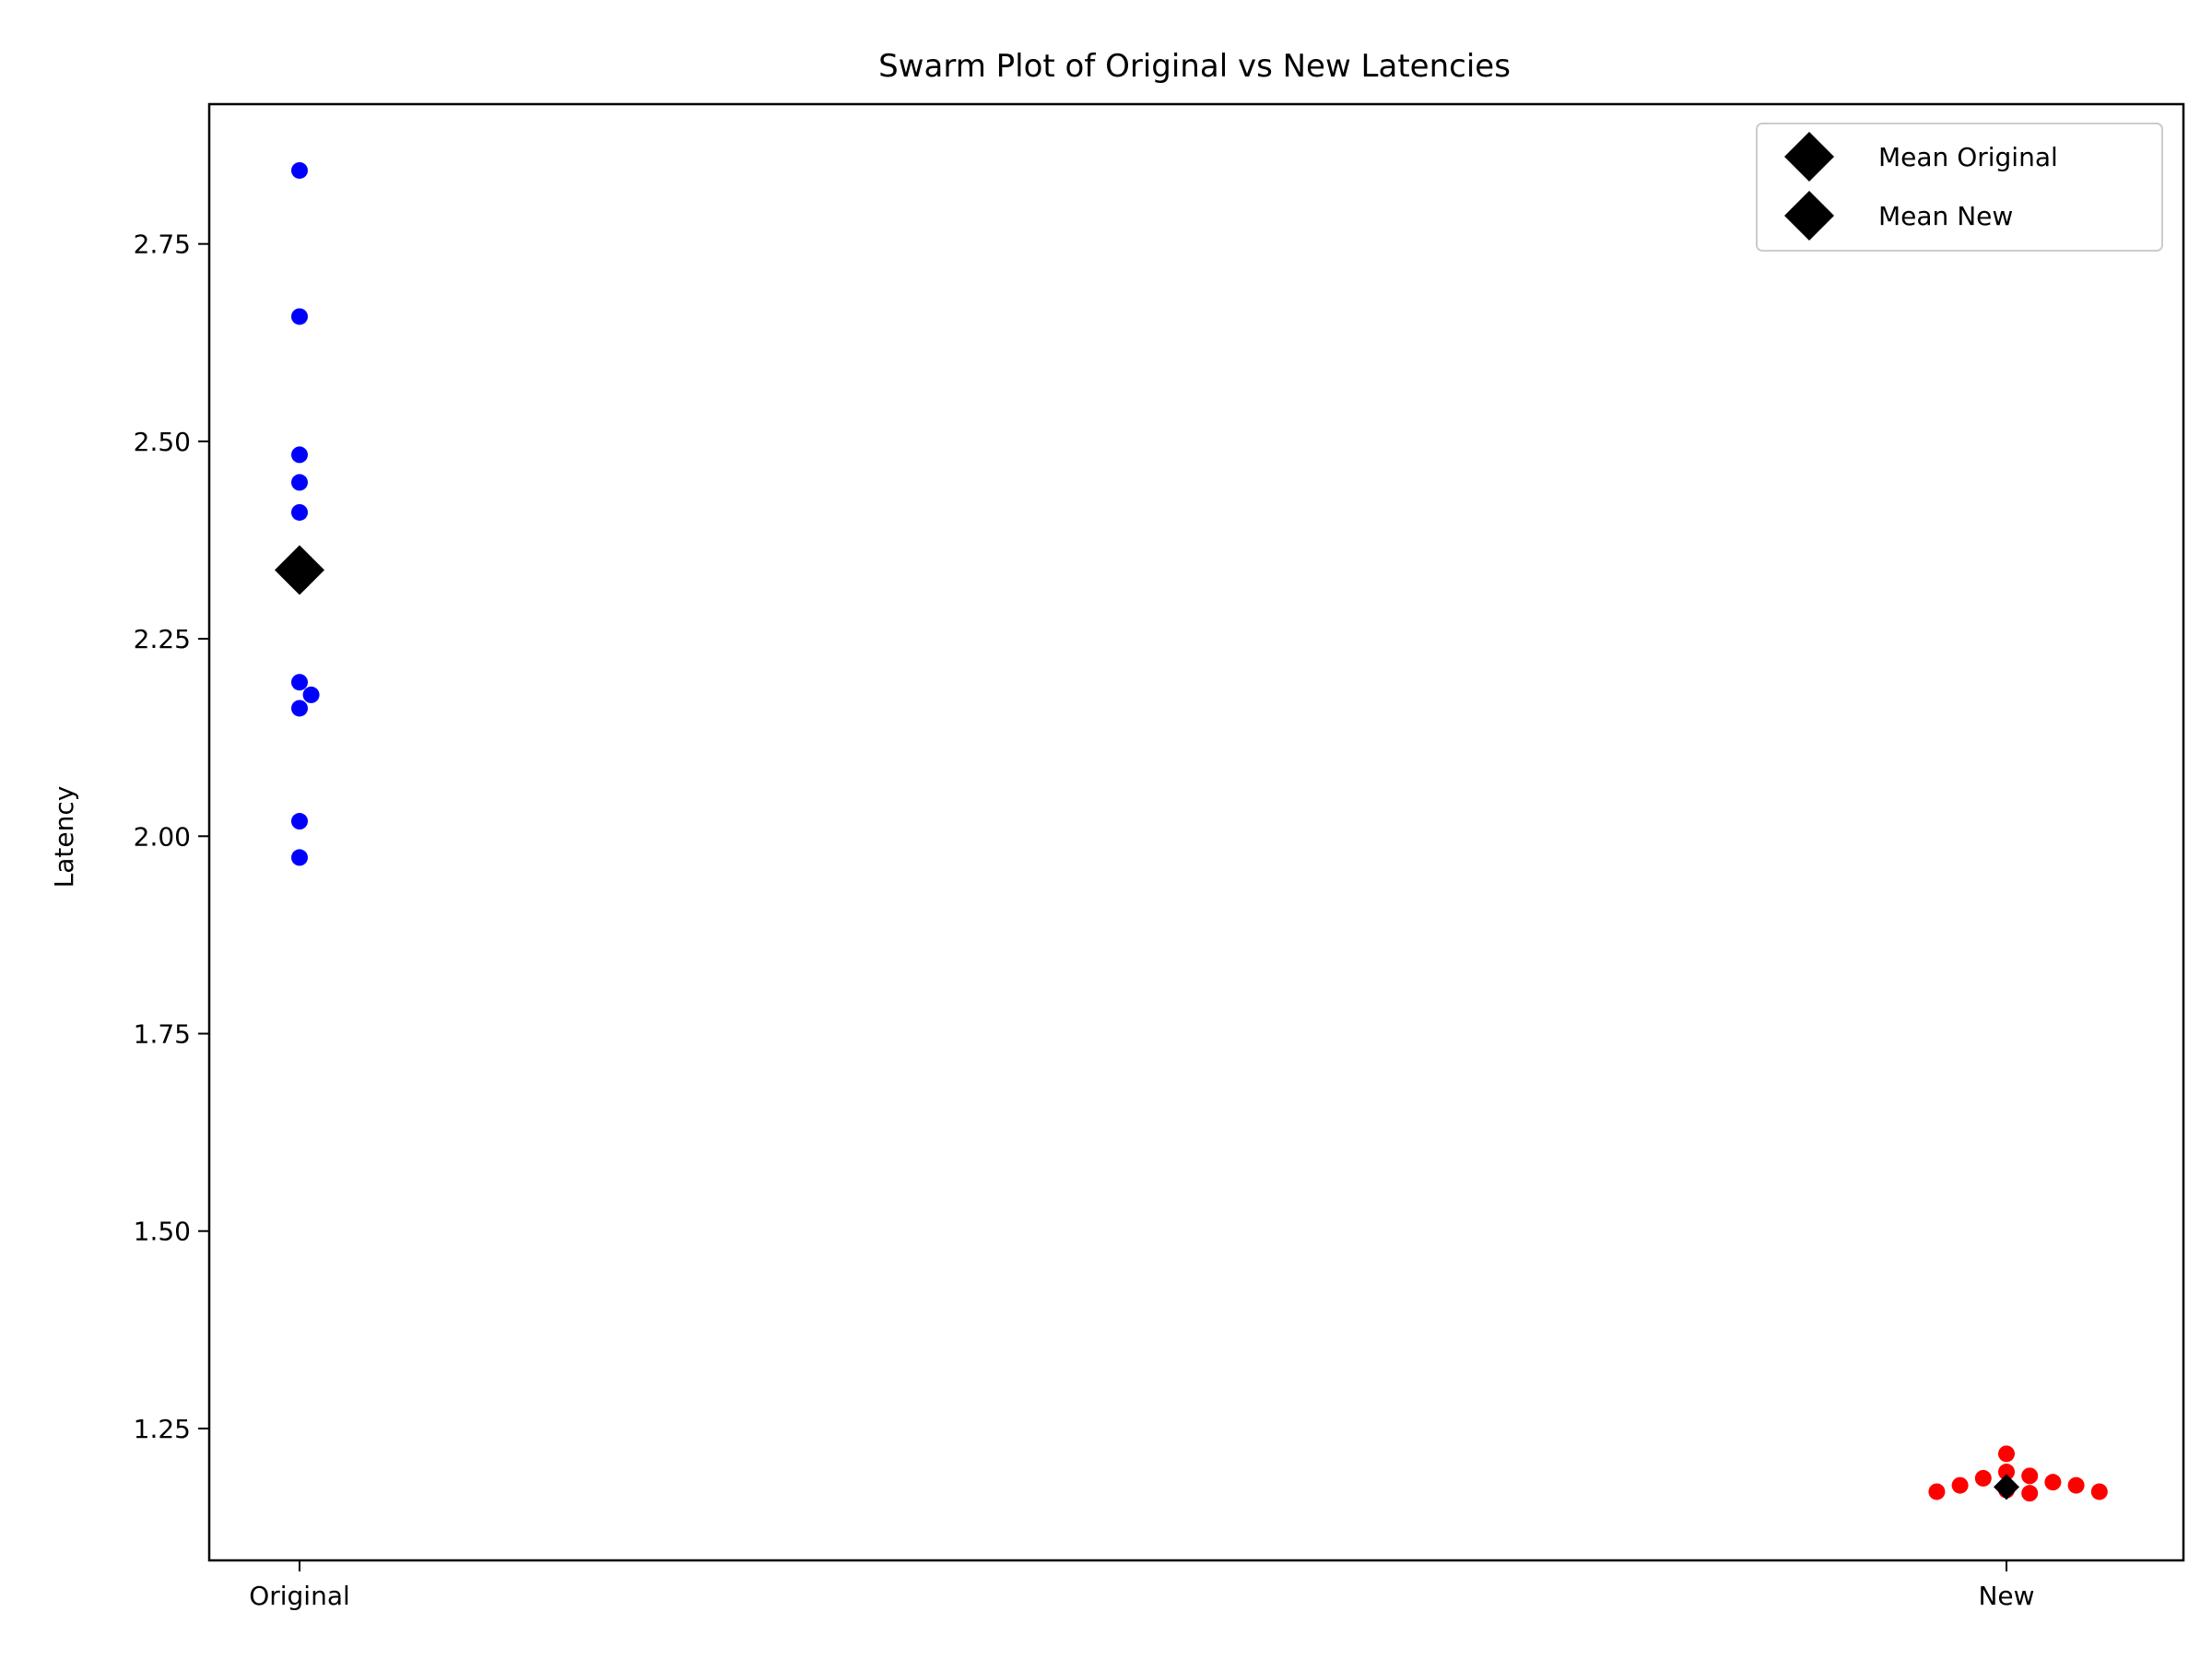 The width and height of the screenshot is (2212, 1659). Describe the element at coordinates (1968, 157) in the screenshot. I see `legend-label: Mean Original` at that location.